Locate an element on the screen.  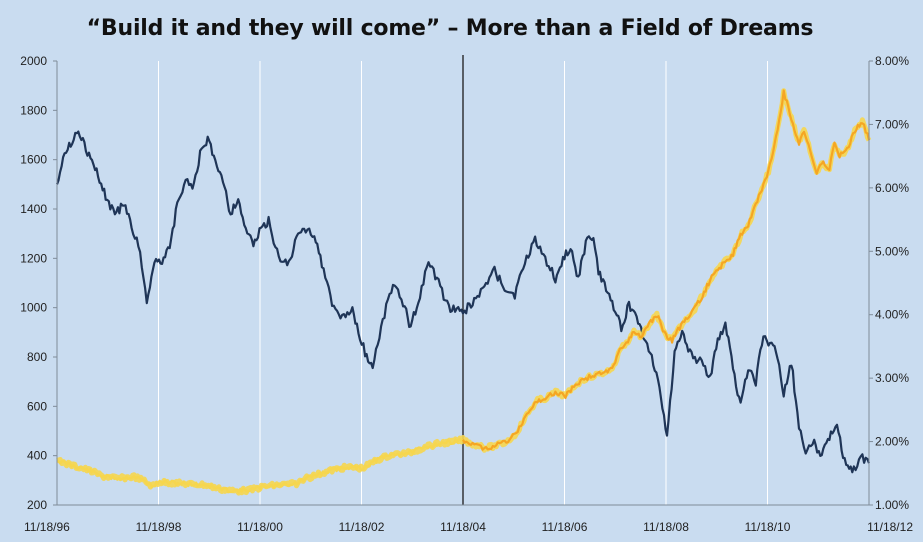
x-tick-label: 11/18/02 is located at coordinates (362, 527).